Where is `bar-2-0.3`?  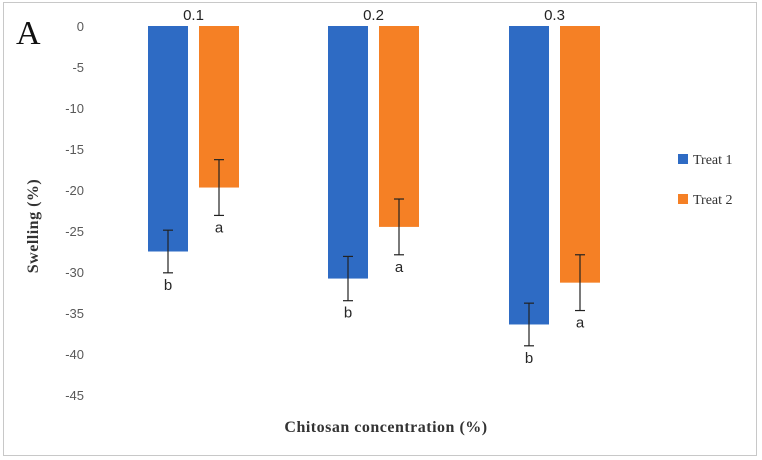
bar-2-0.3 is located at coordinates (580, 154).